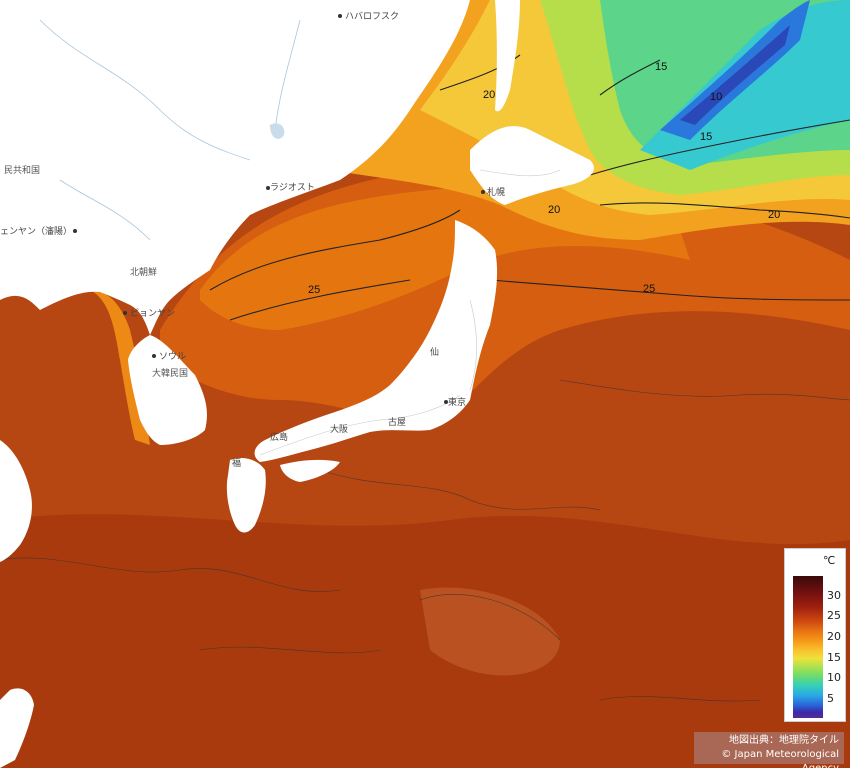 This screenshot has height=768, width=850. What do you see at coordinates (834, 677) in the screenshot?
I see `legend-tick: 10` at bounding box center [834, 677].